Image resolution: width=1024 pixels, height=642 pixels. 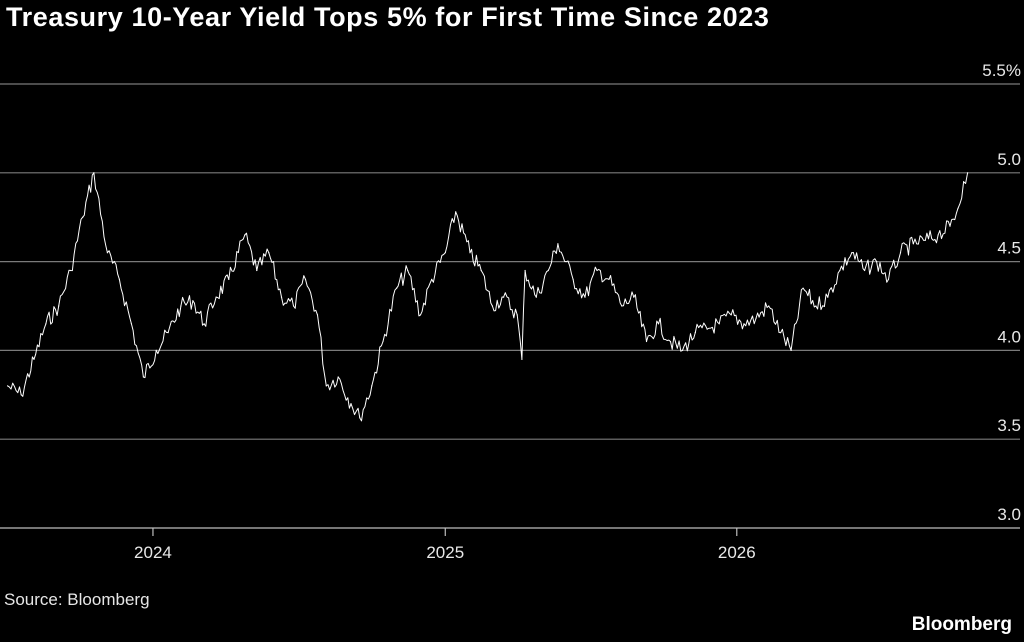 What do you see at coordinates (1009, 514) in the screenshot?
I see `y-tick-label: 3.0` at bounding box center [1009, 514].